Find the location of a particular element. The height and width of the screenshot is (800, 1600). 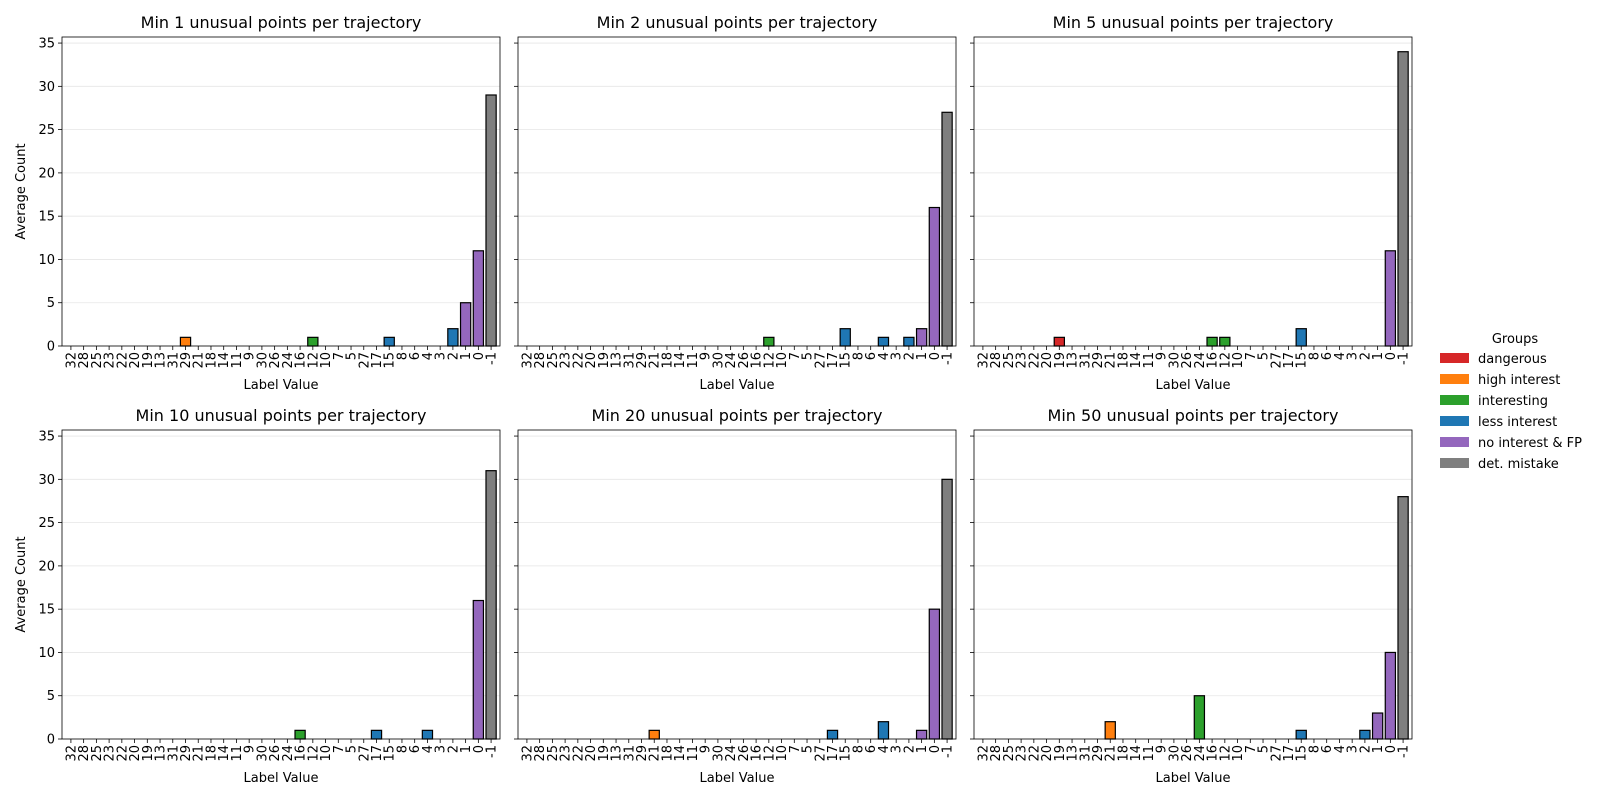

chart-title: Min 1 unusual points per trajectory is located at coordinates (281, 22).